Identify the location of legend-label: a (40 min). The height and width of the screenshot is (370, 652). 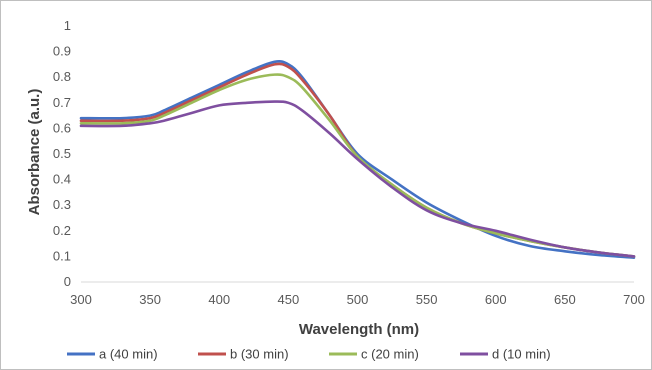
(128, 354).